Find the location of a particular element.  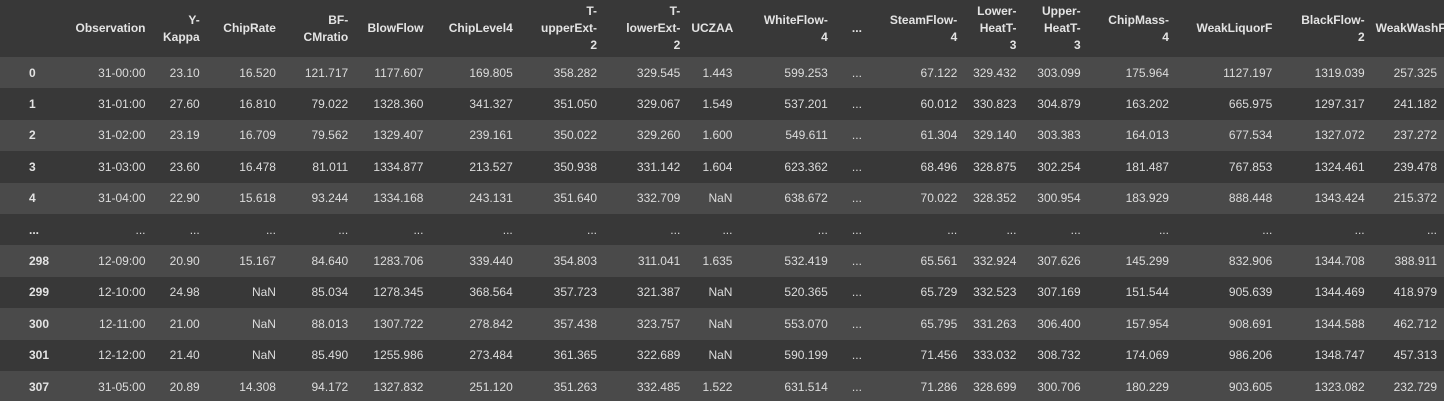

column-header: Y- Kappa is located at coordinates (179, 28).